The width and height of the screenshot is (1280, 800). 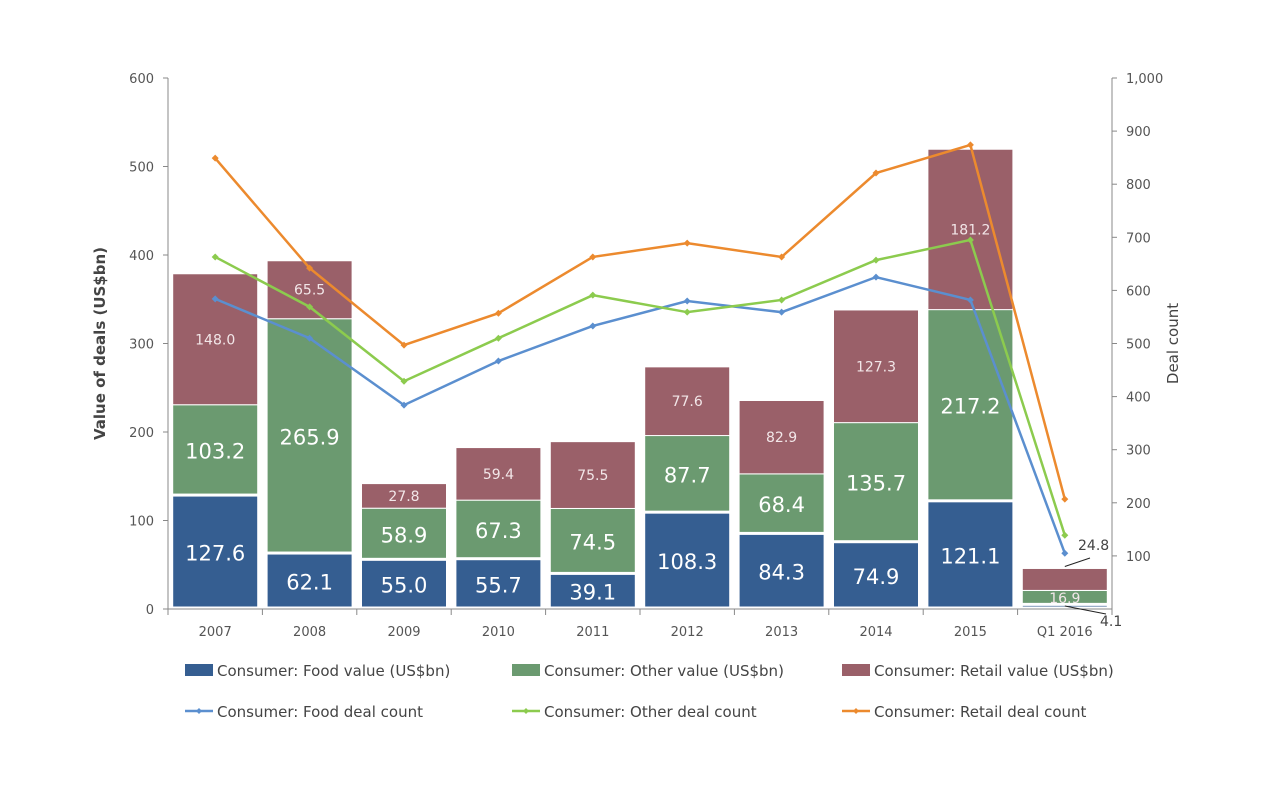 I want to click on left-tick-label: 300, so click(x=141, y=345).